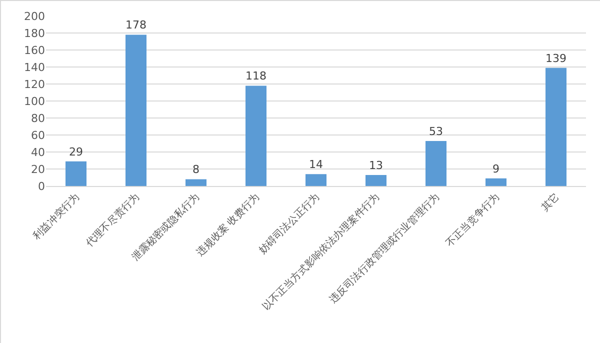 This screenshot has height=343, width=600. Describe the element at coordinates (436, 131) in the screenshot. I see `data-label: 53` at that location.